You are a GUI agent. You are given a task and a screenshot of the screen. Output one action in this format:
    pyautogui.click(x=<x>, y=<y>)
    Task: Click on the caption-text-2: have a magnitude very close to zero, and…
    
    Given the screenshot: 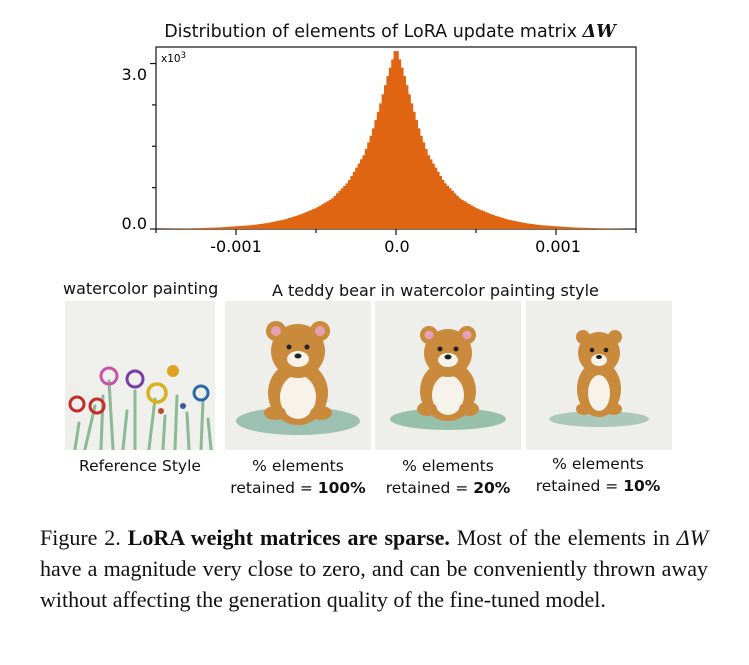 What is the action you would take?
    pyautogui.click(x=374, y=584)
    